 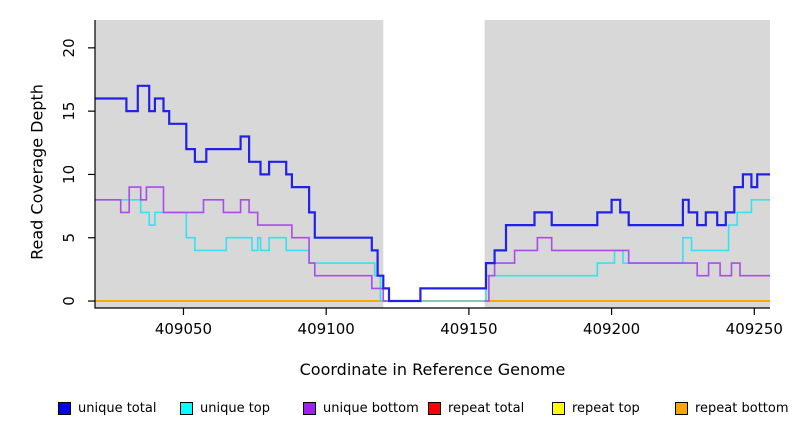 I want to click on legend-item-unique-bottom: unique bottom, so click(x=361, y=408).